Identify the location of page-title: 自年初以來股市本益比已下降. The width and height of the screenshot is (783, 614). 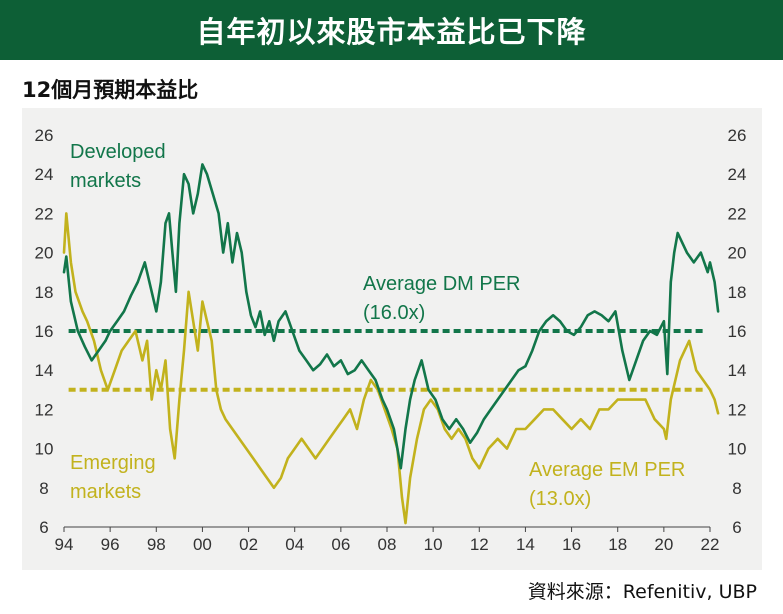
(391, 32).